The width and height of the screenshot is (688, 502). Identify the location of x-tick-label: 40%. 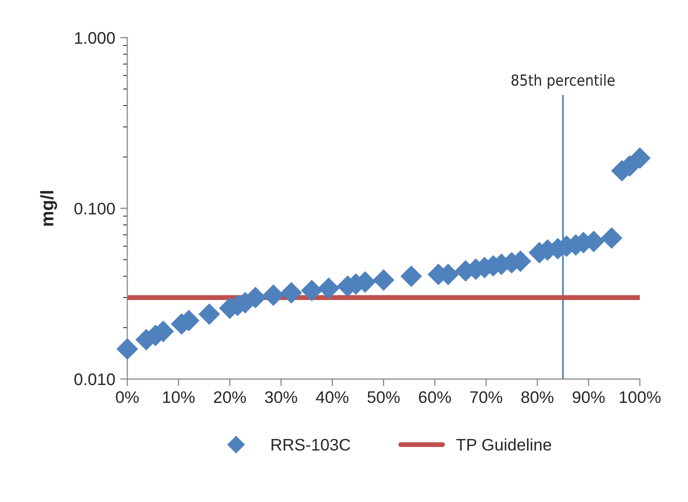
(332, 397).